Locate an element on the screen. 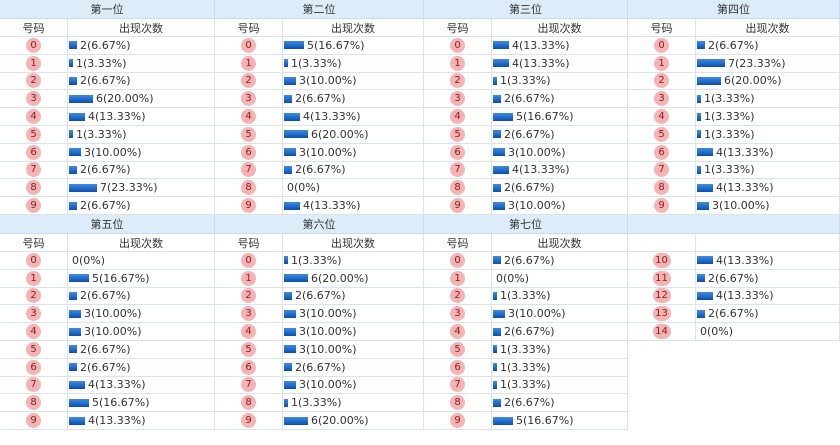 This screenshot has width=840, height=445. panel-title: 第四位 is located at coordinates (734, 9).